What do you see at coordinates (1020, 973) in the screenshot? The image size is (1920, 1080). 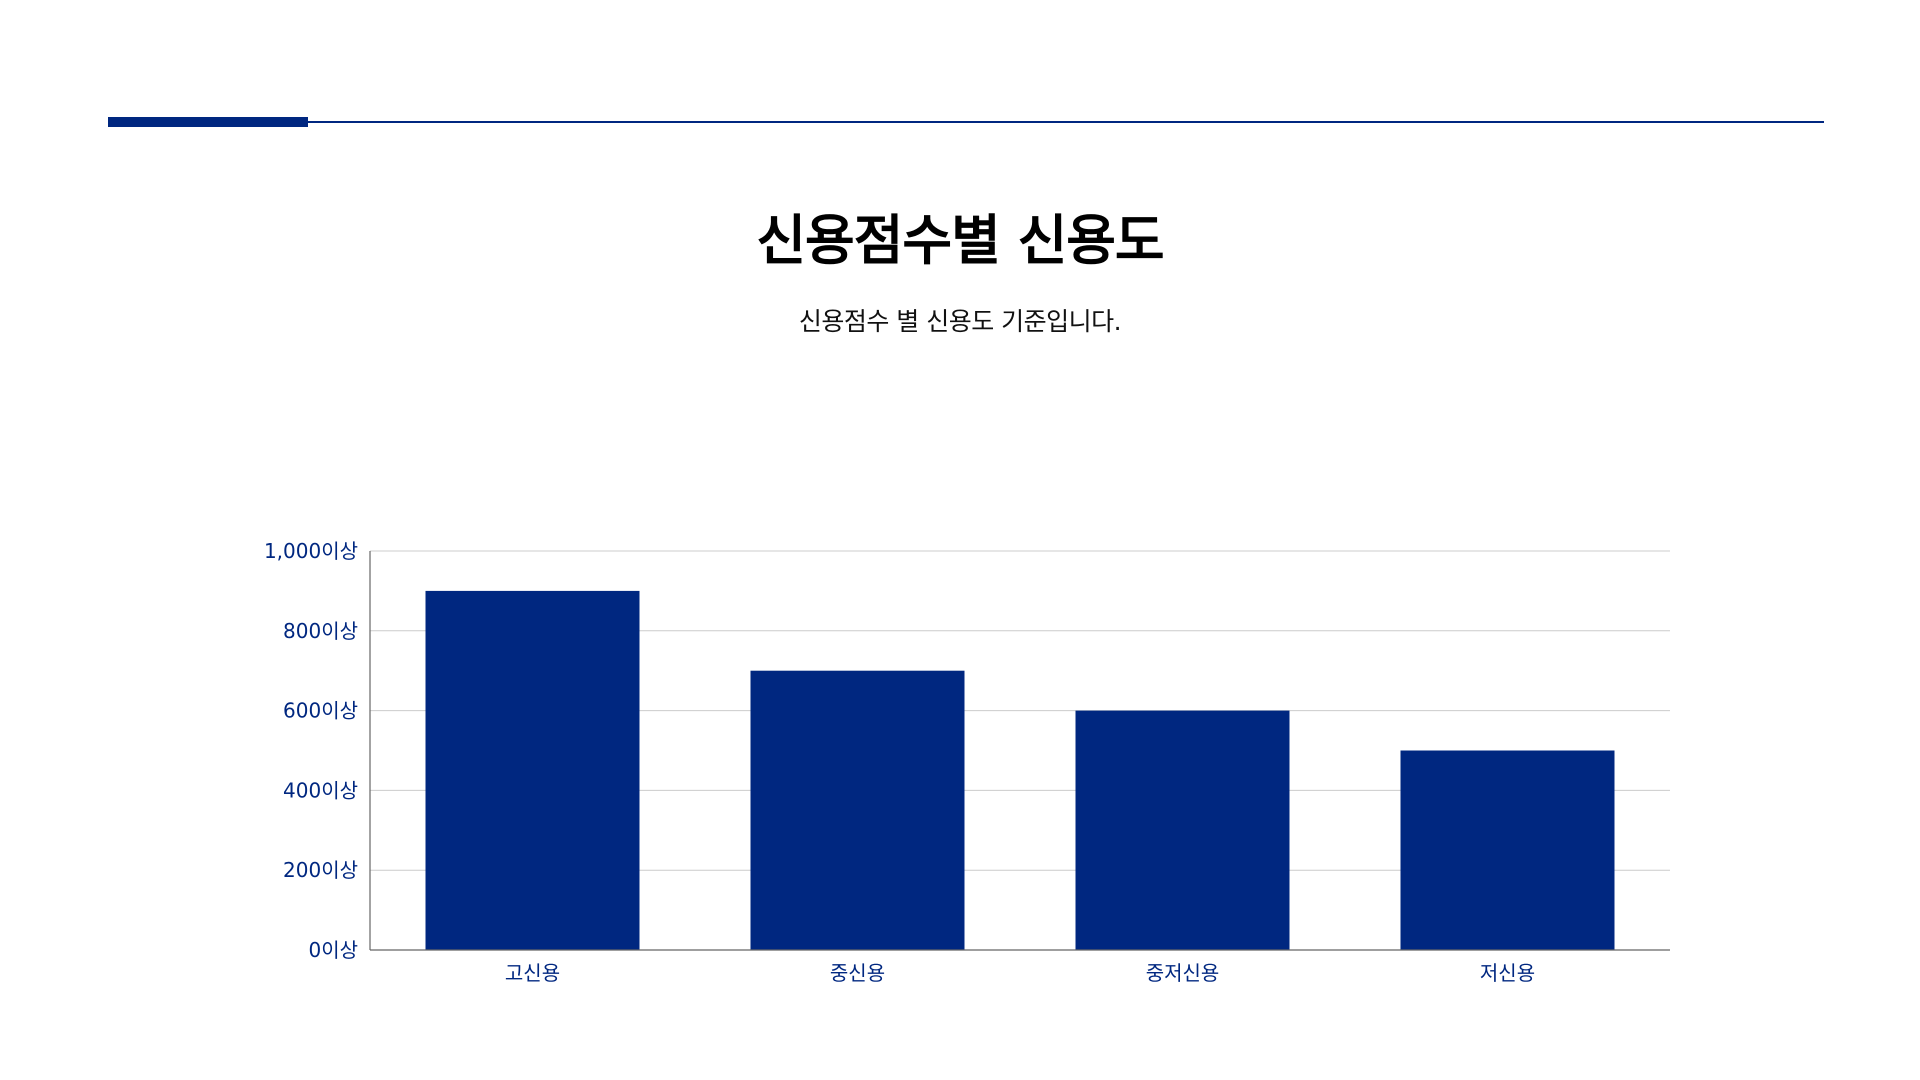 I see `x-tick-labels: 고신용 중신용 중저신용 저신용` at bounding box center [1020, 973].